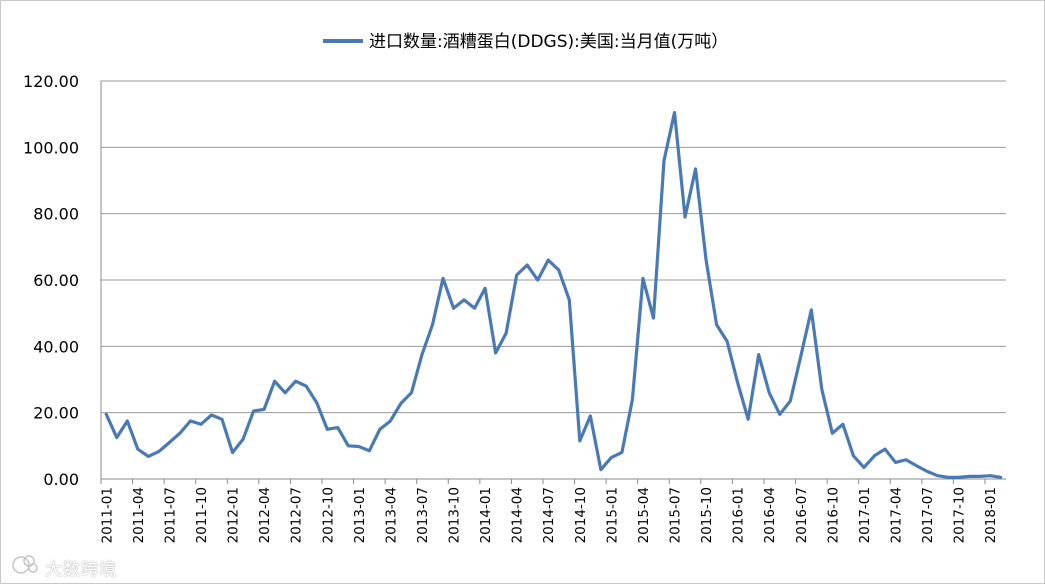 The width and height of the screenshot is (1045, 584). Describe the element at coordinates (770, 515) in the screenshot. I see `x-tick-label: 2016-04` at that location.